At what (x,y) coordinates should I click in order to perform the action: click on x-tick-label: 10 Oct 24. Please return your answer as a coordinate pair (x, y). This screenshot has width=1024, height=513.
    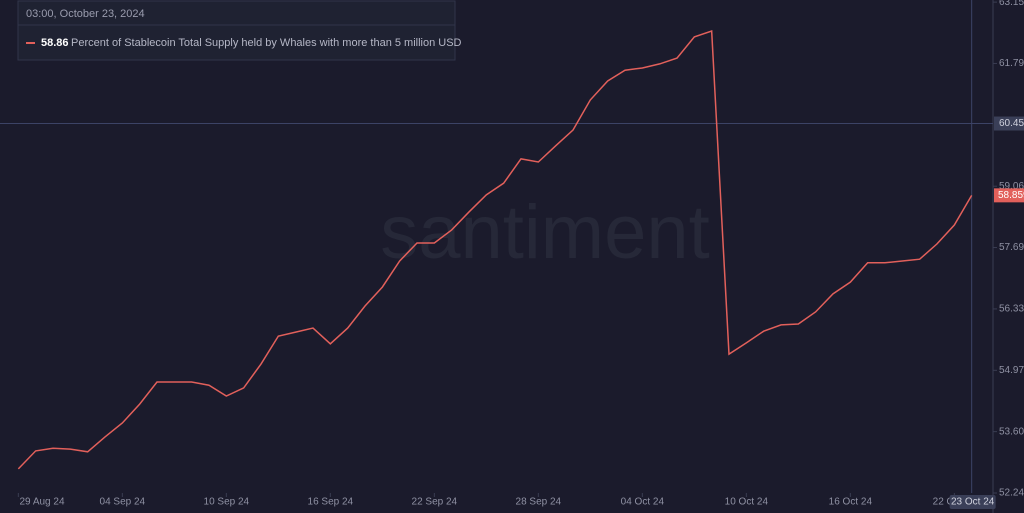
    Looking at the image, I should click on (747, 502).